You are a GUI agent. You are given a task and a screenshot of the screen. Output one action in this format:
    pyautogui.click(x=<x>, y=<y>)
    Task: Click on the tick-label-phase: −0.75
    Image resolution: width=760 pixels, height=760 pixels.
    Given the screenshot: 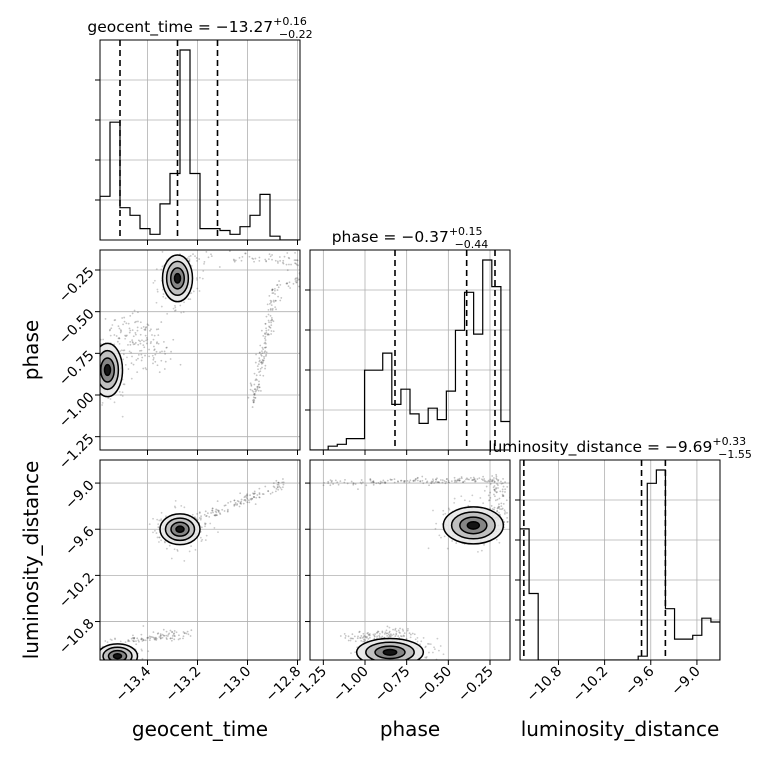 What is the action you would take?
    pyautogui.click(x=393, y=685)
    